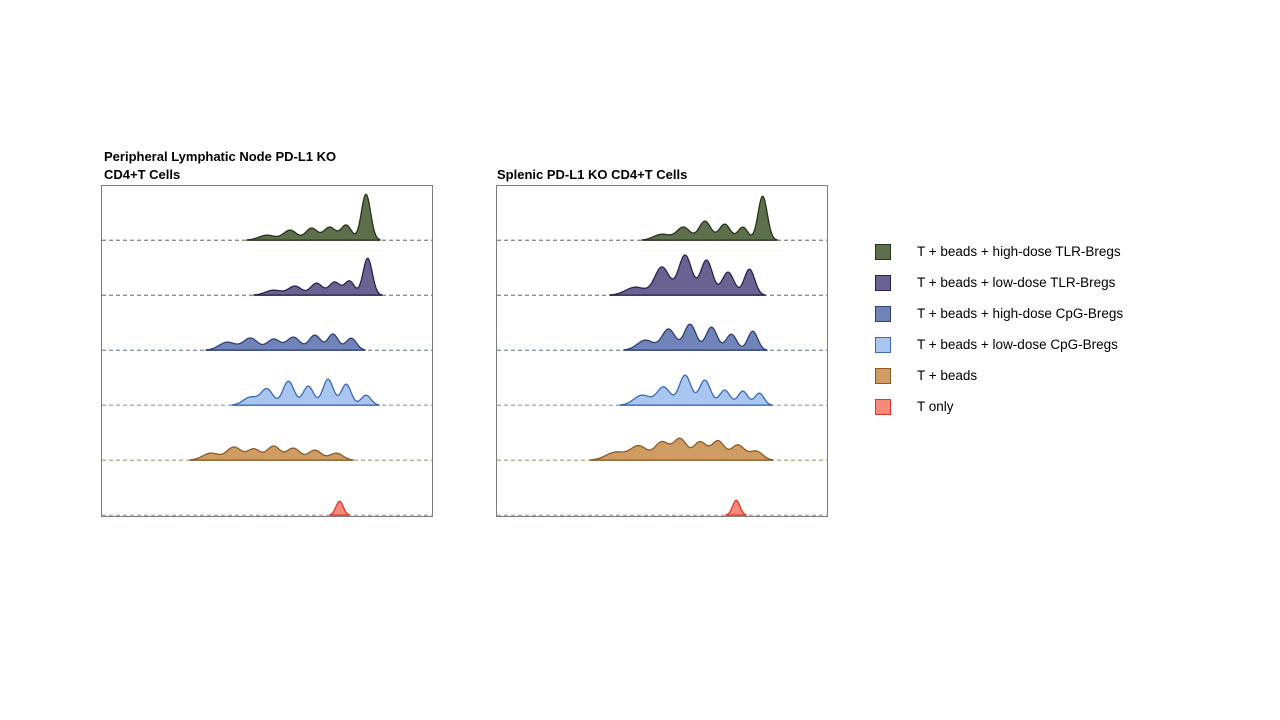 This screenshot has height=720, width=1280. Describe the element at coordinates (142, 174) in the screenshot. I see `panel-title-left-line2: CD4+T Cells` at that location.